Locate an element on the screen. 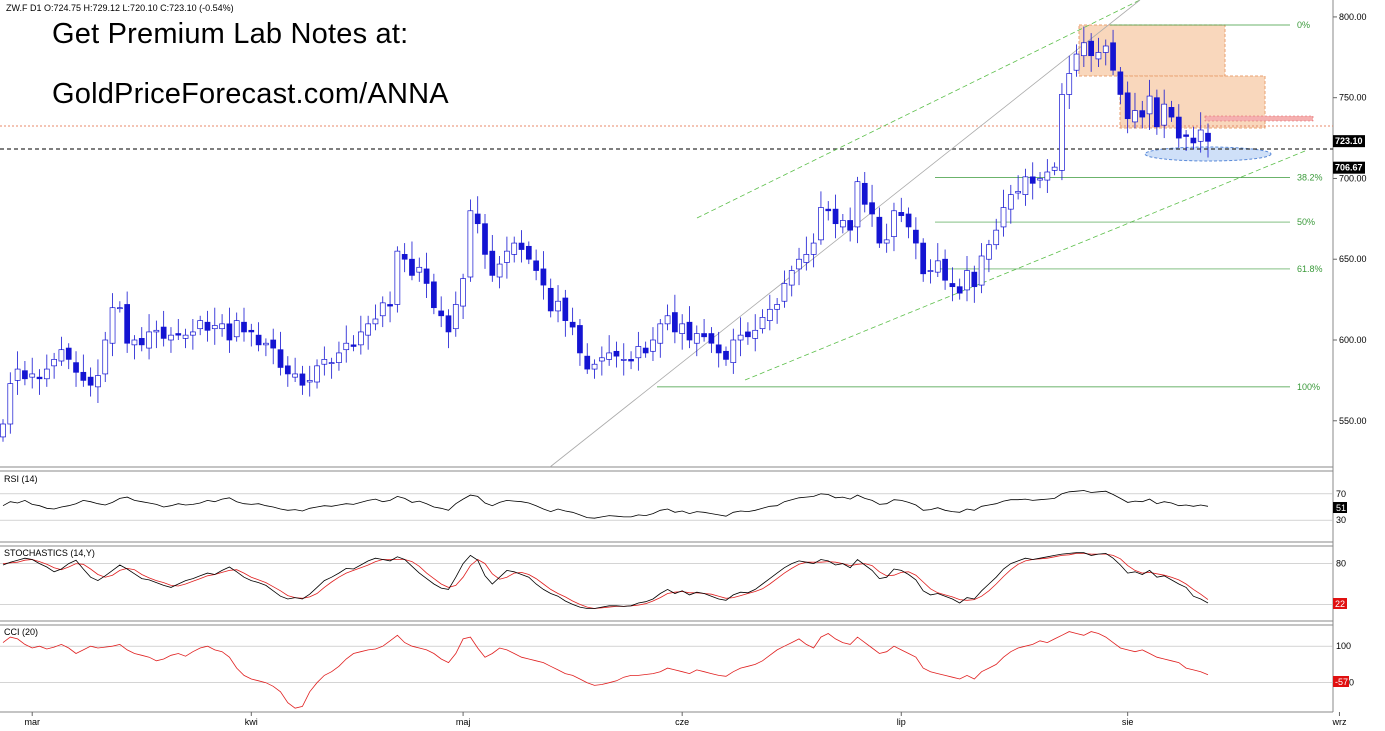  stochastics-k-line is located at coordinates (605, 580).